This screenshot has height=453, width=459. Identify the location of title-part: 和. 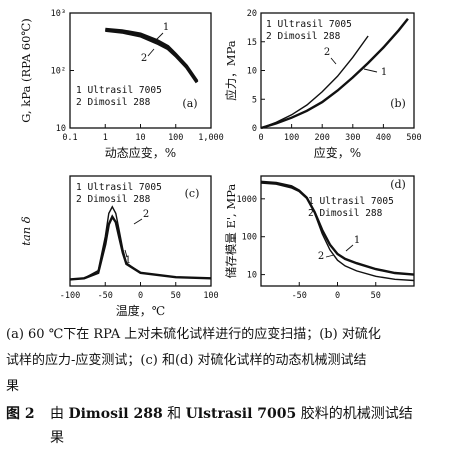
(174, 414).